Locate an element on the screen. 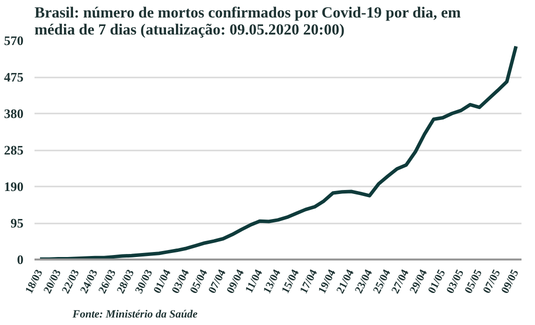 The image size is (535, 325). x-tick-label: 09/05 is located at coordinates (510, 281).